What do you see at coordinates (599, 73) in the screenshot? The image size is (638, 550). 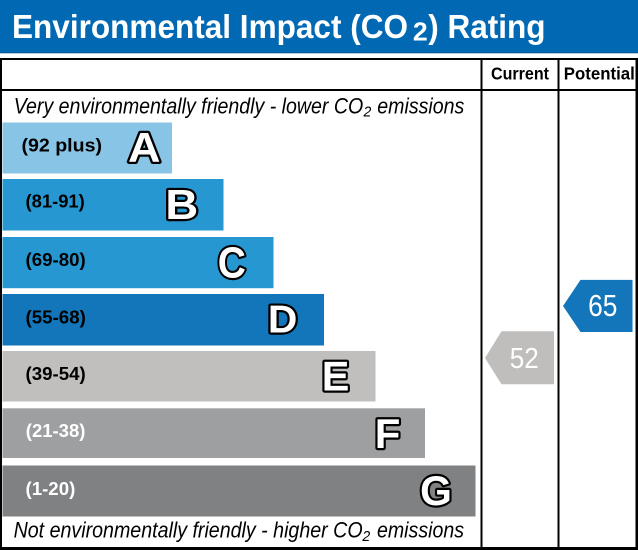 I see `svg-text: Potential` at bounding box center [599, 73].